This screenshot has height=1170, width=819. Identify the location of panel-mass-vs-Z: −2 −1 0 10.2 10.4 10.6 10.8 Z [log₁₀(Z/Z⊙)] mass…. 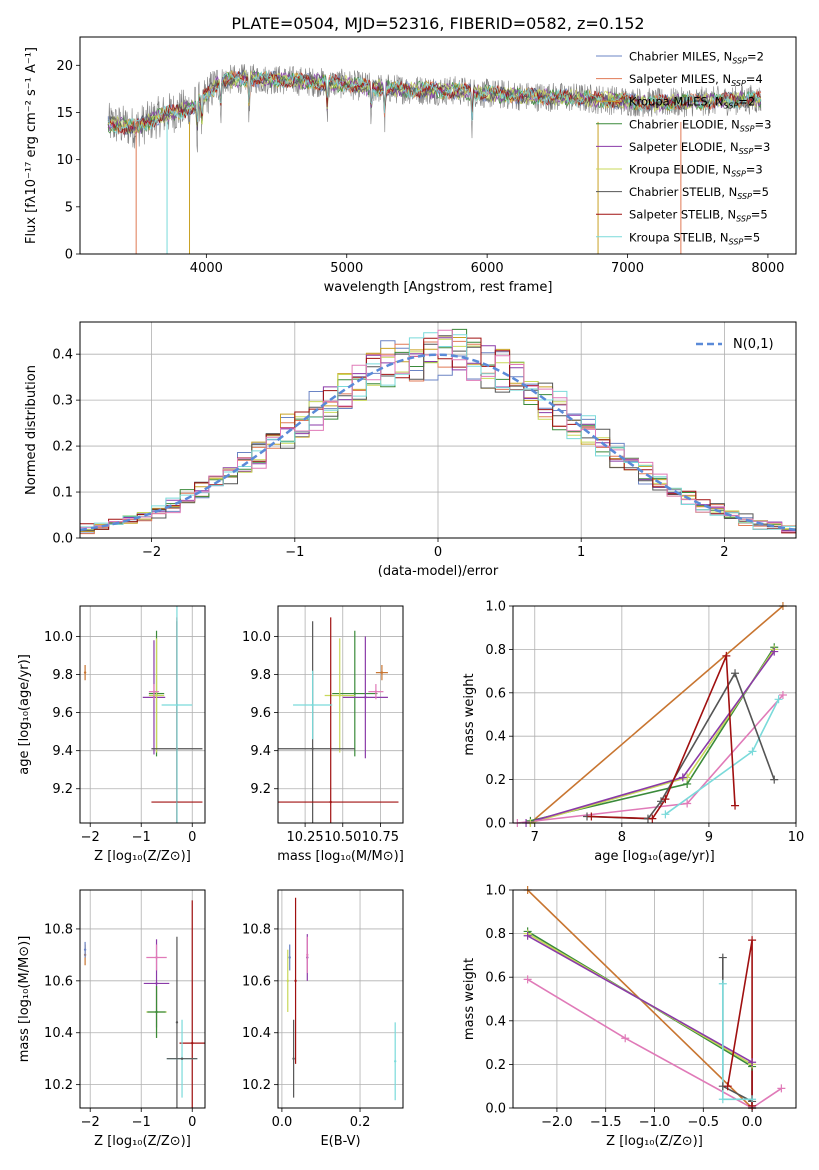
(111, 1019).